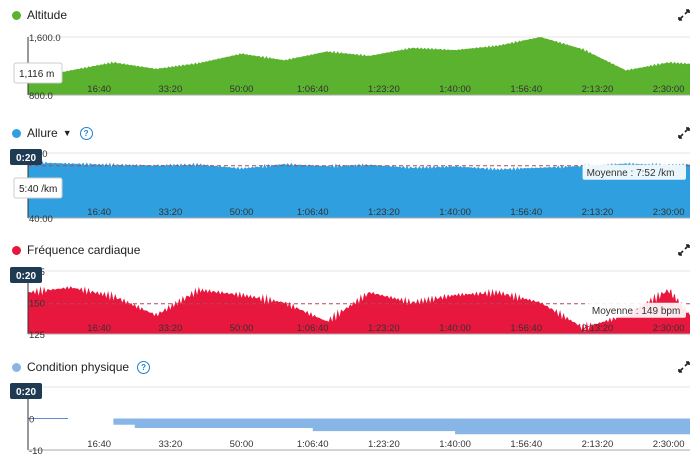 This screenshot has height=463, width=700. I want to click on tooltip-label: 5:40 /km, so click(38, 189).